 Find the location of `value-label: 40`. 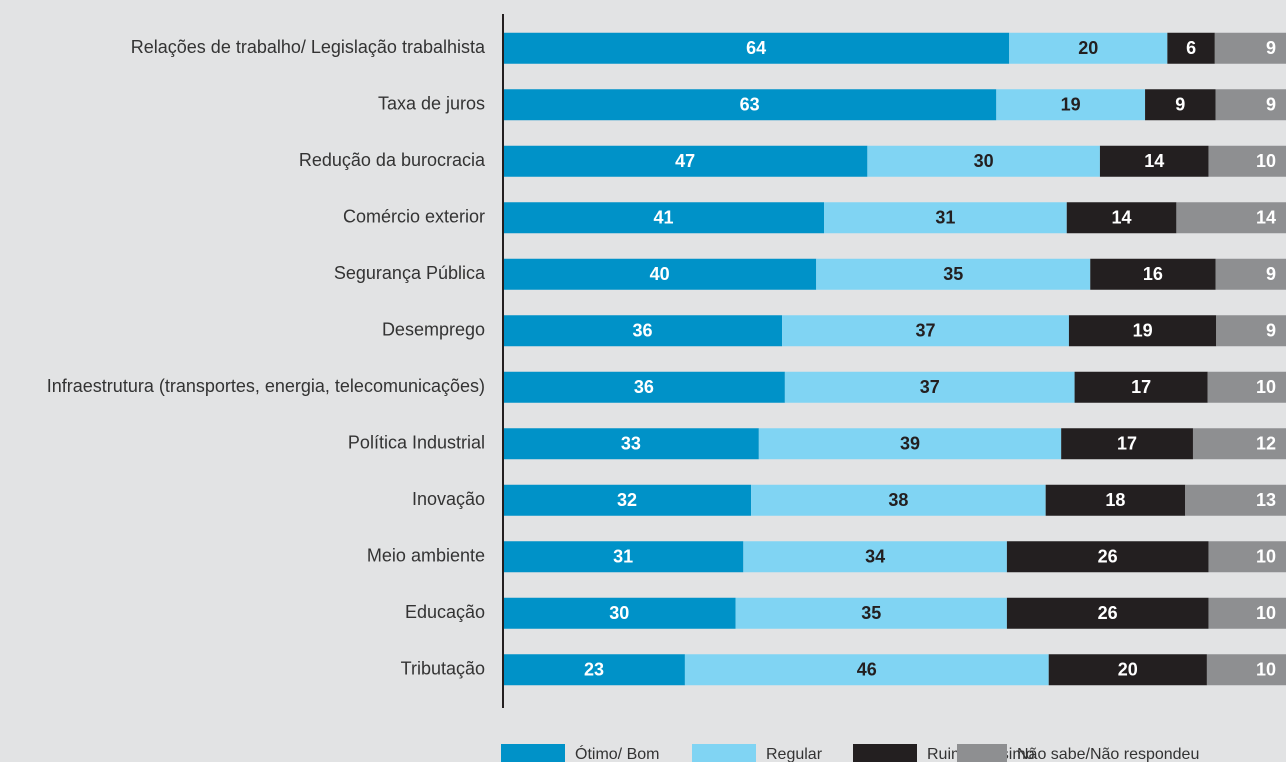

value-label: 40 is located at coordinates (660, 274).